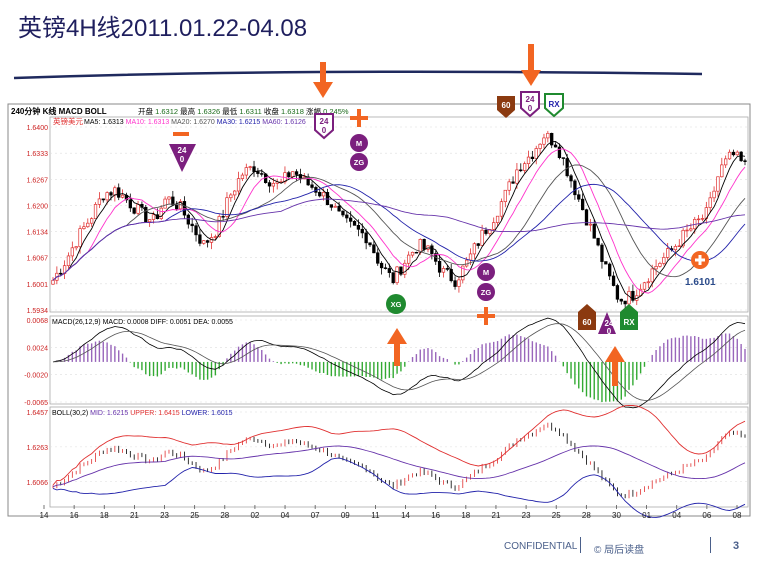 This screenshot has width=784, height=588. What do you see at coordinates (556, 515) in the screenshot?
I see `x-tick-label: 25` at bounding box center [556, 515].